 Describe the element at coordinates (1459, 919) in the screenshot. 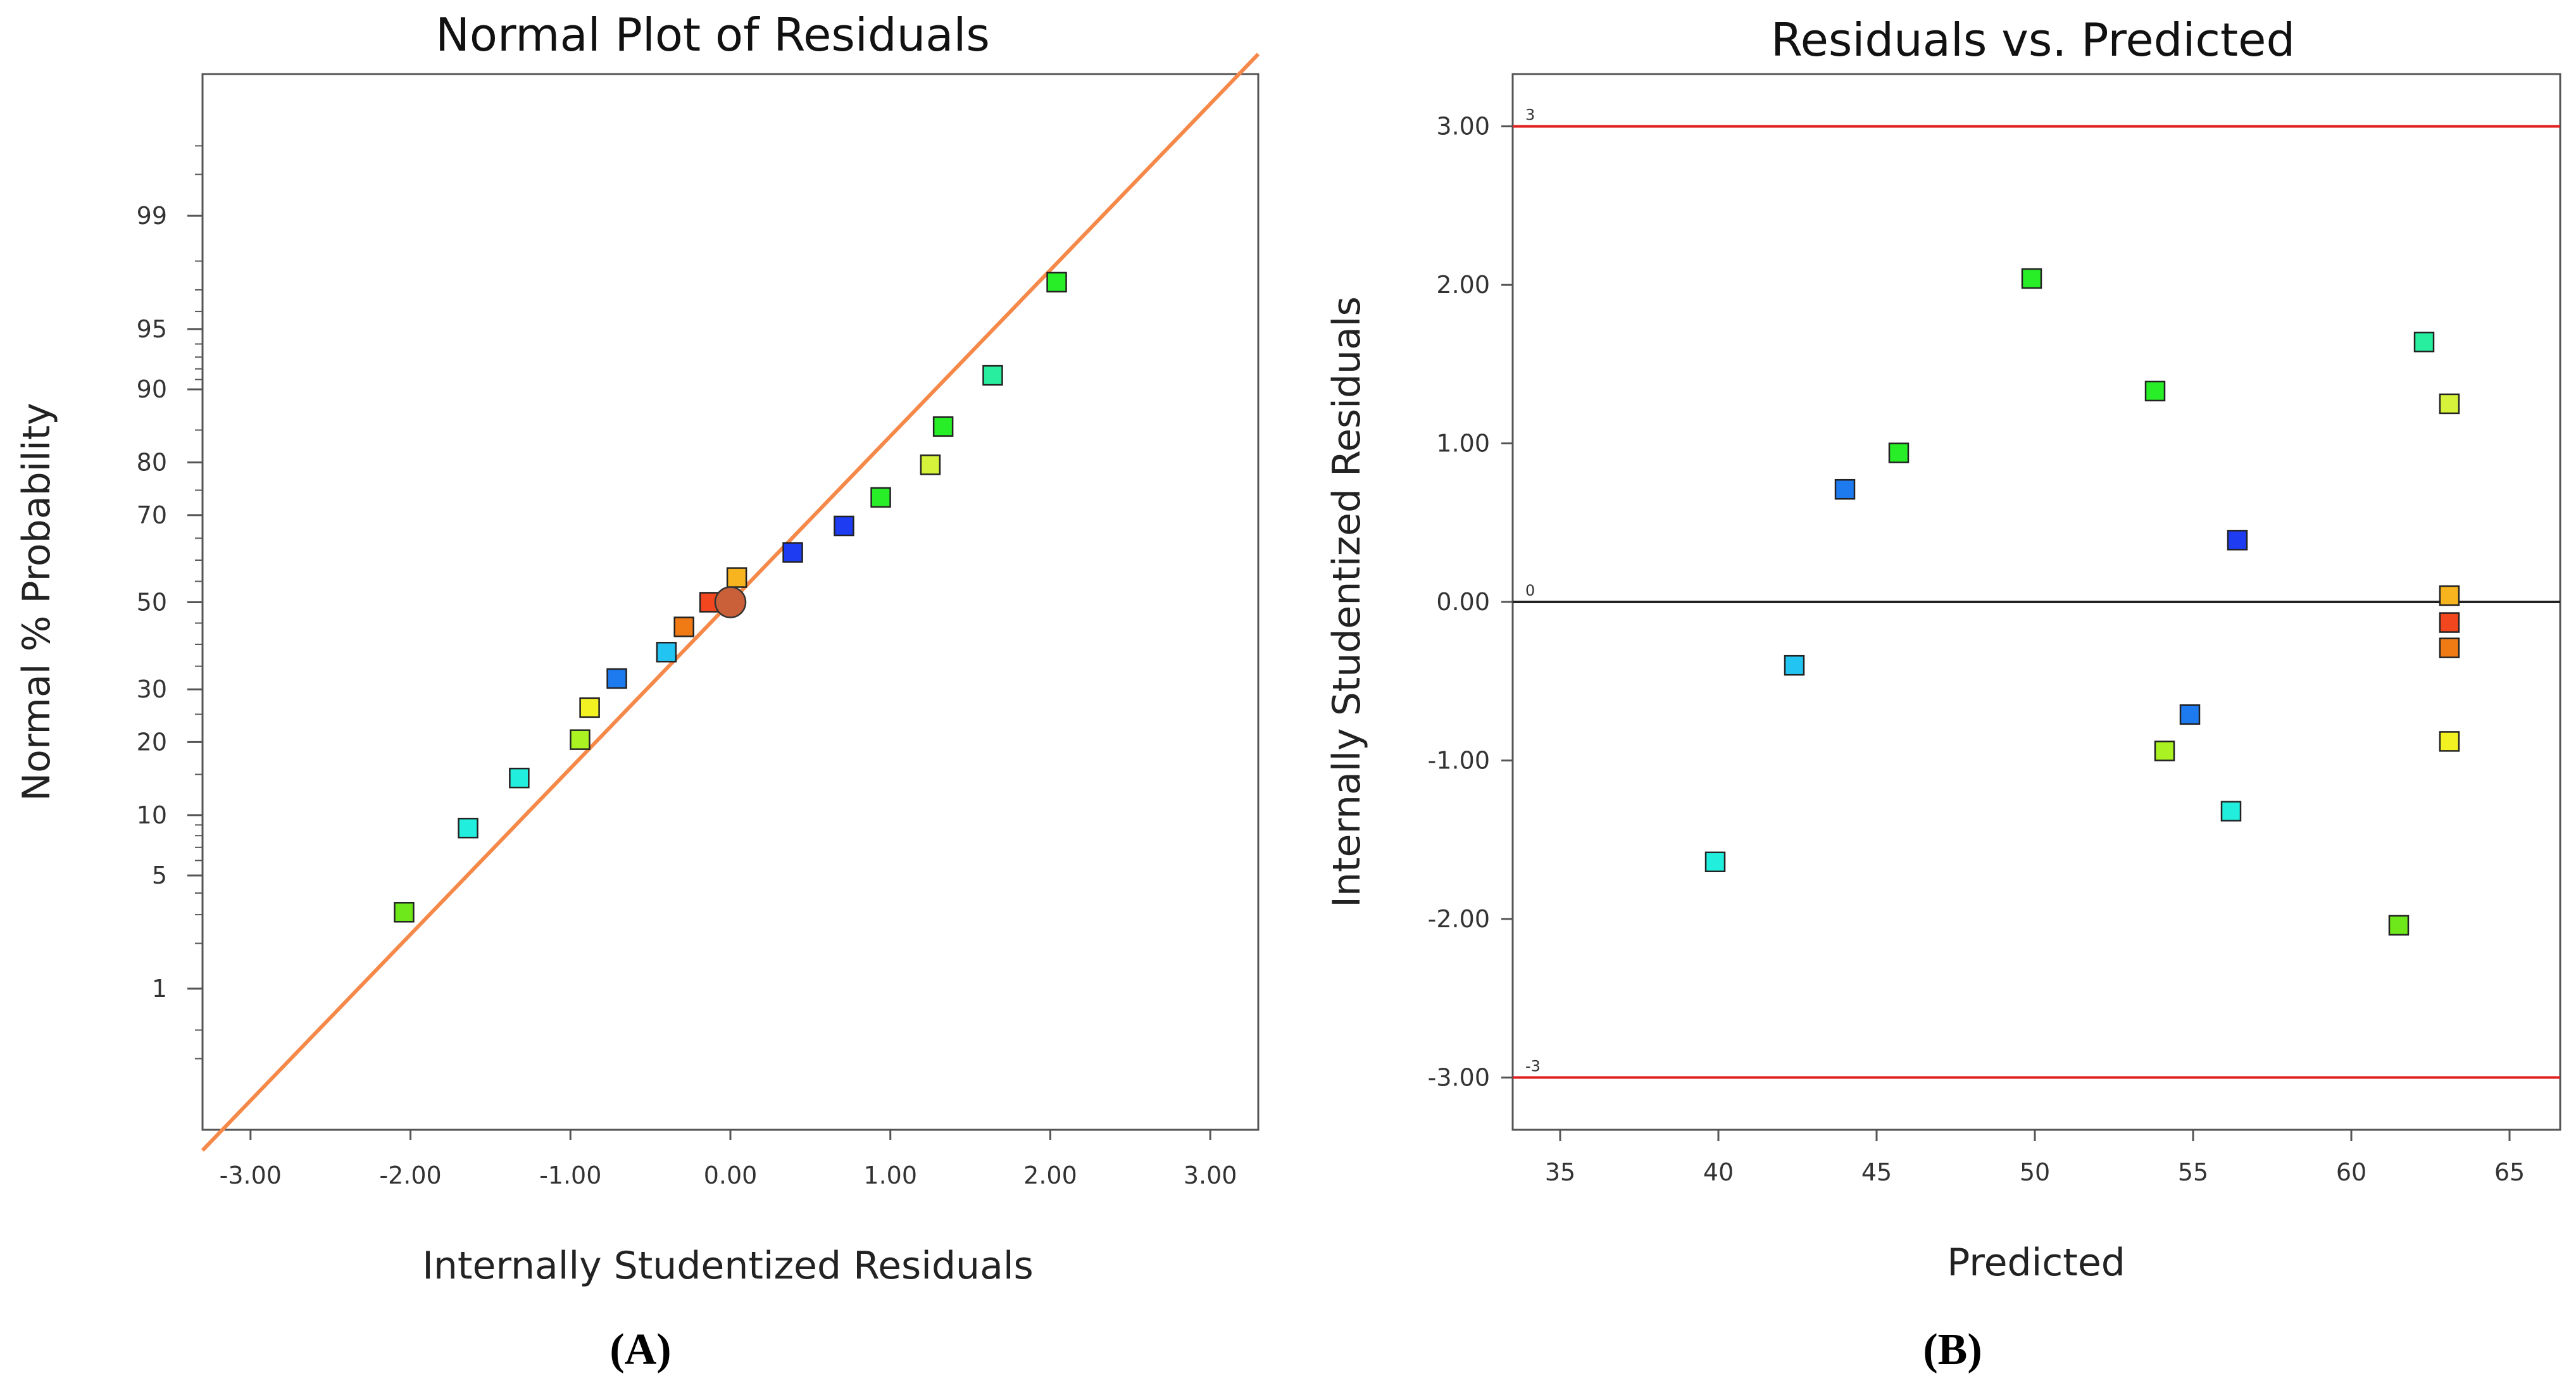

I see `y-tick-label-b: -2.00` at that location.